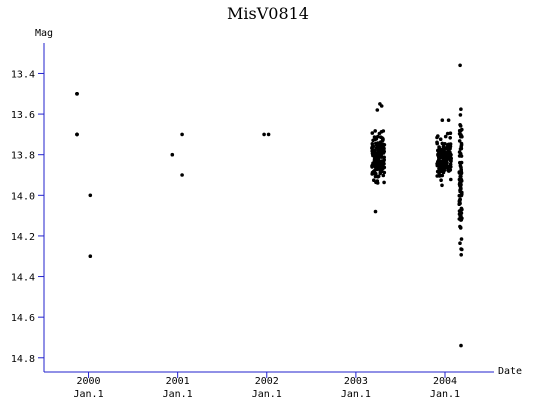 This screenshot has height=405, width=540. Describe the element at coordinates (23, 196) in the screenshot. I see `y-tick-label: 14.0` at that location.